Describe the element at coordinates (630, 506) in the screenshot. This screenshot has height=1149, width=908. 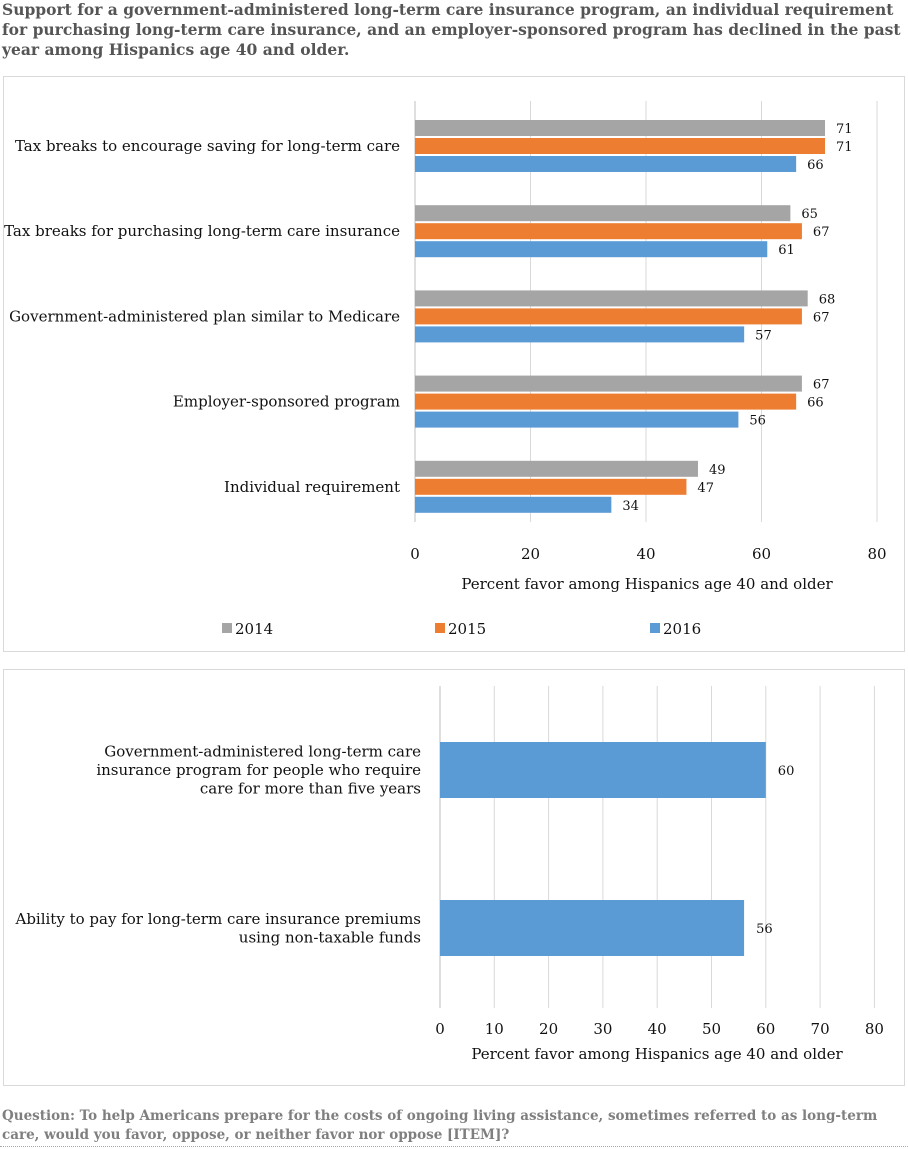
I see `data-label: 34` at that location.